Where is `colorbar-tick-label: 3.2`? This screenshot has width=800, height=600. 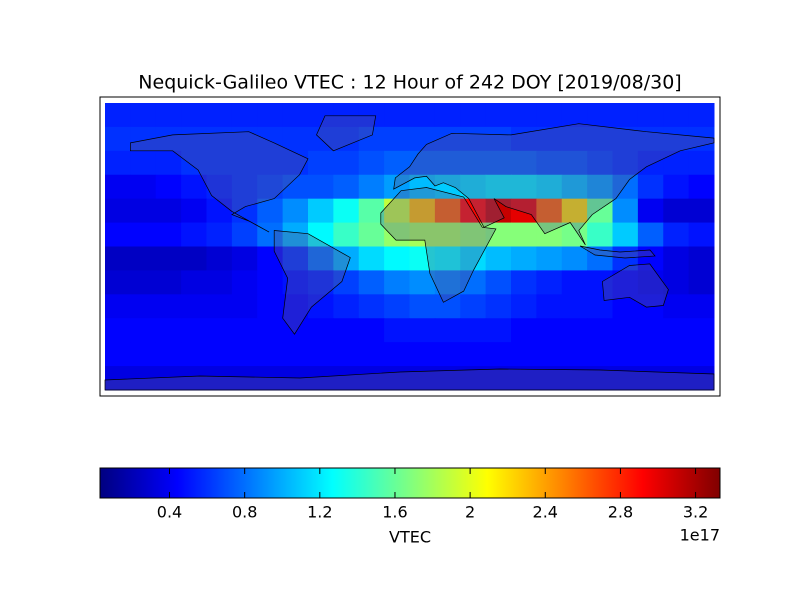 colorbar-tick-label: 3.2 is located at coordinates (695, 512).